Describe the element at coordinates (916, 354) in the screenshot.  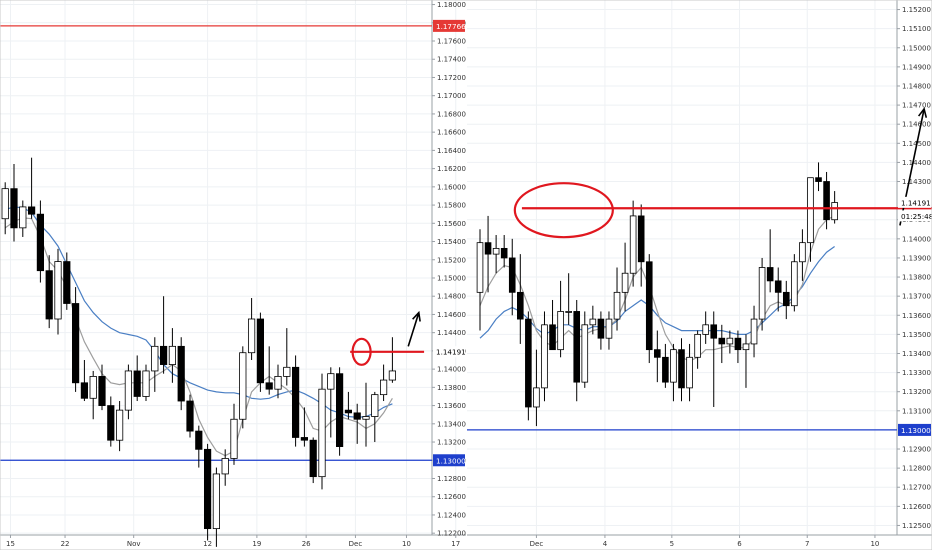
I see `y-tick-label: 1.13400` at that location.